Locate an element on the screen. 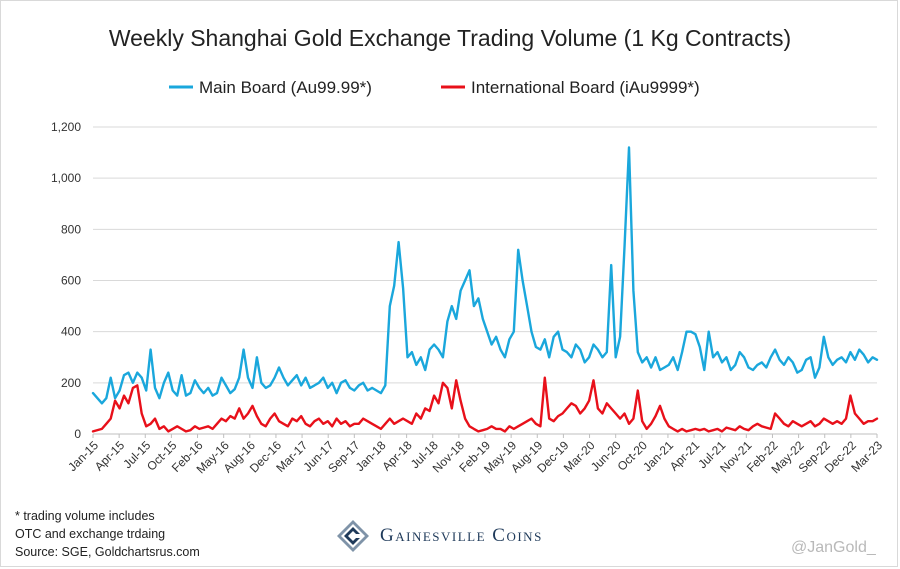  legend-label: Main Board (Au99.99*) is located at coordinates (285, 87).